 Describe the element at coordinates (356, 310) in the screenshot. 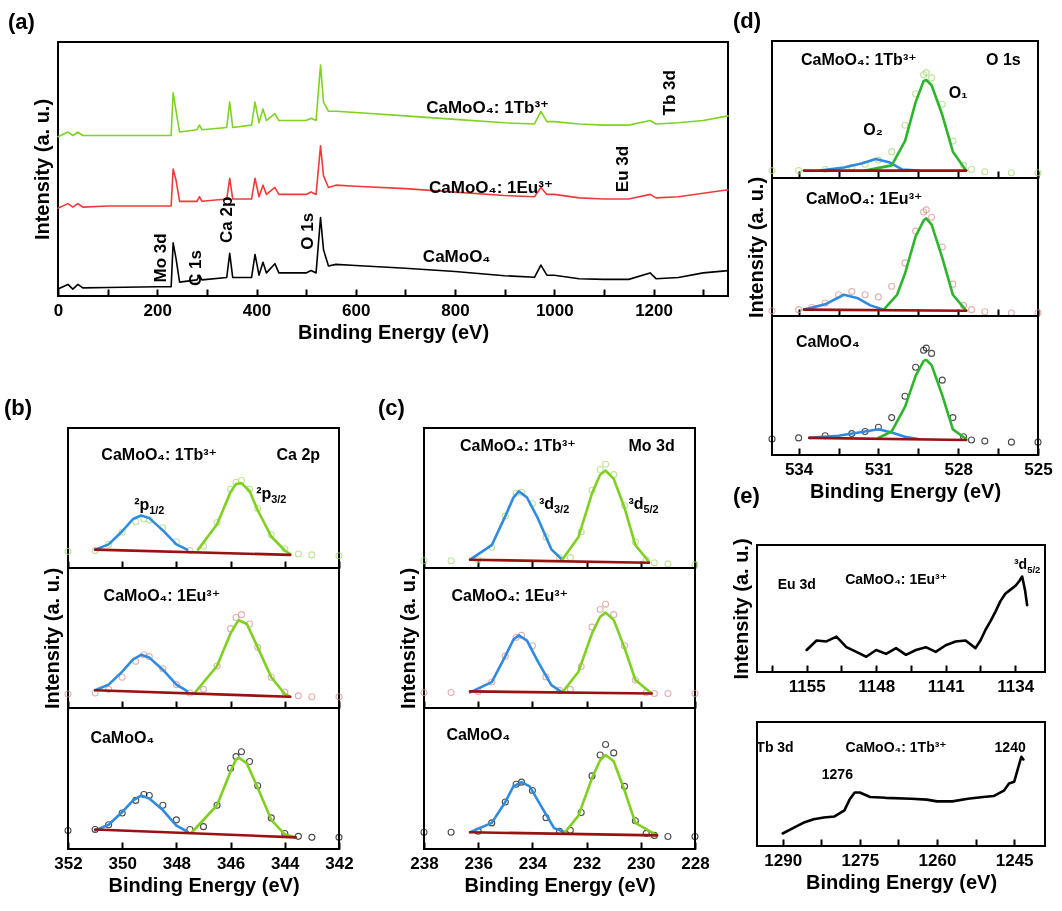

I see `x-tick-label: 600` at that location.